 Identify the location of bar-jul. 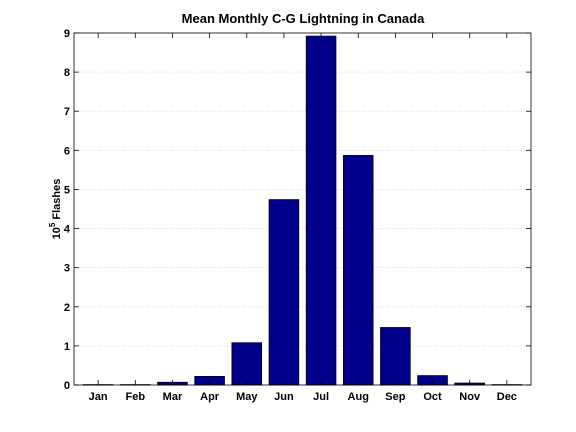
(321, 210).